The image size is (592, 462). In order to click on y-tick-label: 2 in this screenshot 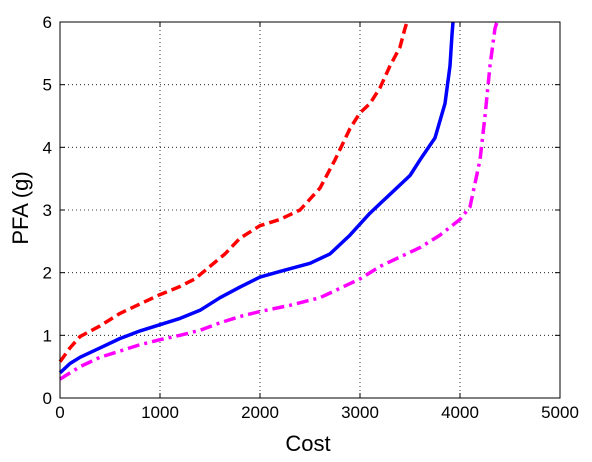, I will do `click(47, 273)`.